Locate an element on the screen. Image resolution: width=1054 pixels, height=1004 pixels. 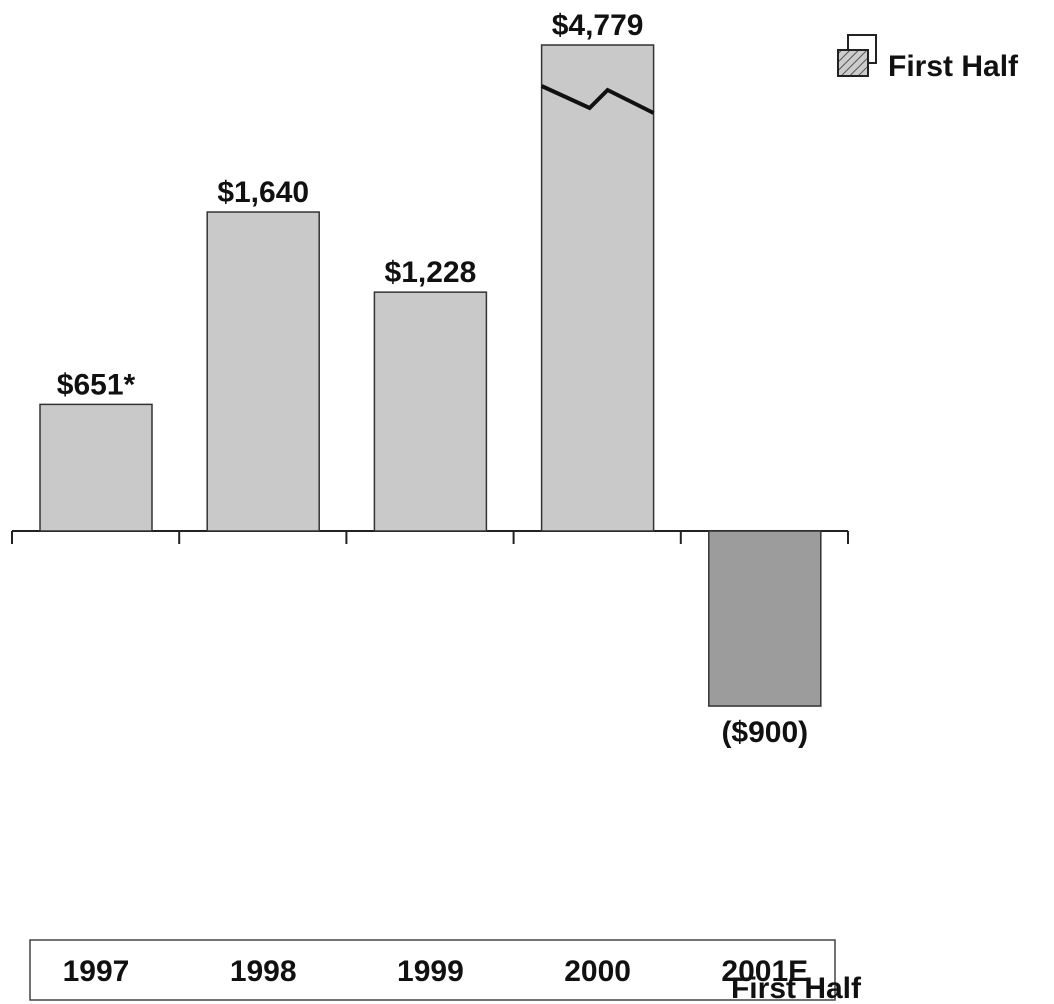
category-note: First Half is located at coordinates (796, 988).